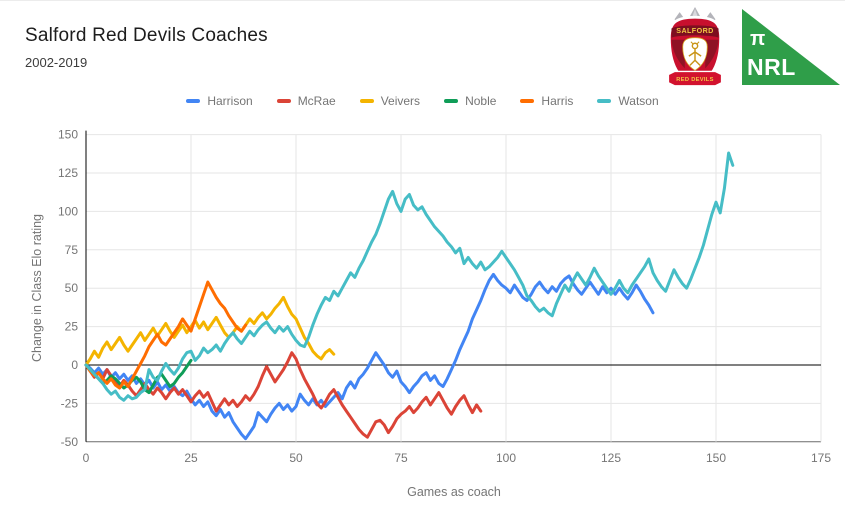 The image size is (845, 523). Describe the element at coordinates (296, 458) in the screenshot. I see `x-tick-label: 50` at that location.